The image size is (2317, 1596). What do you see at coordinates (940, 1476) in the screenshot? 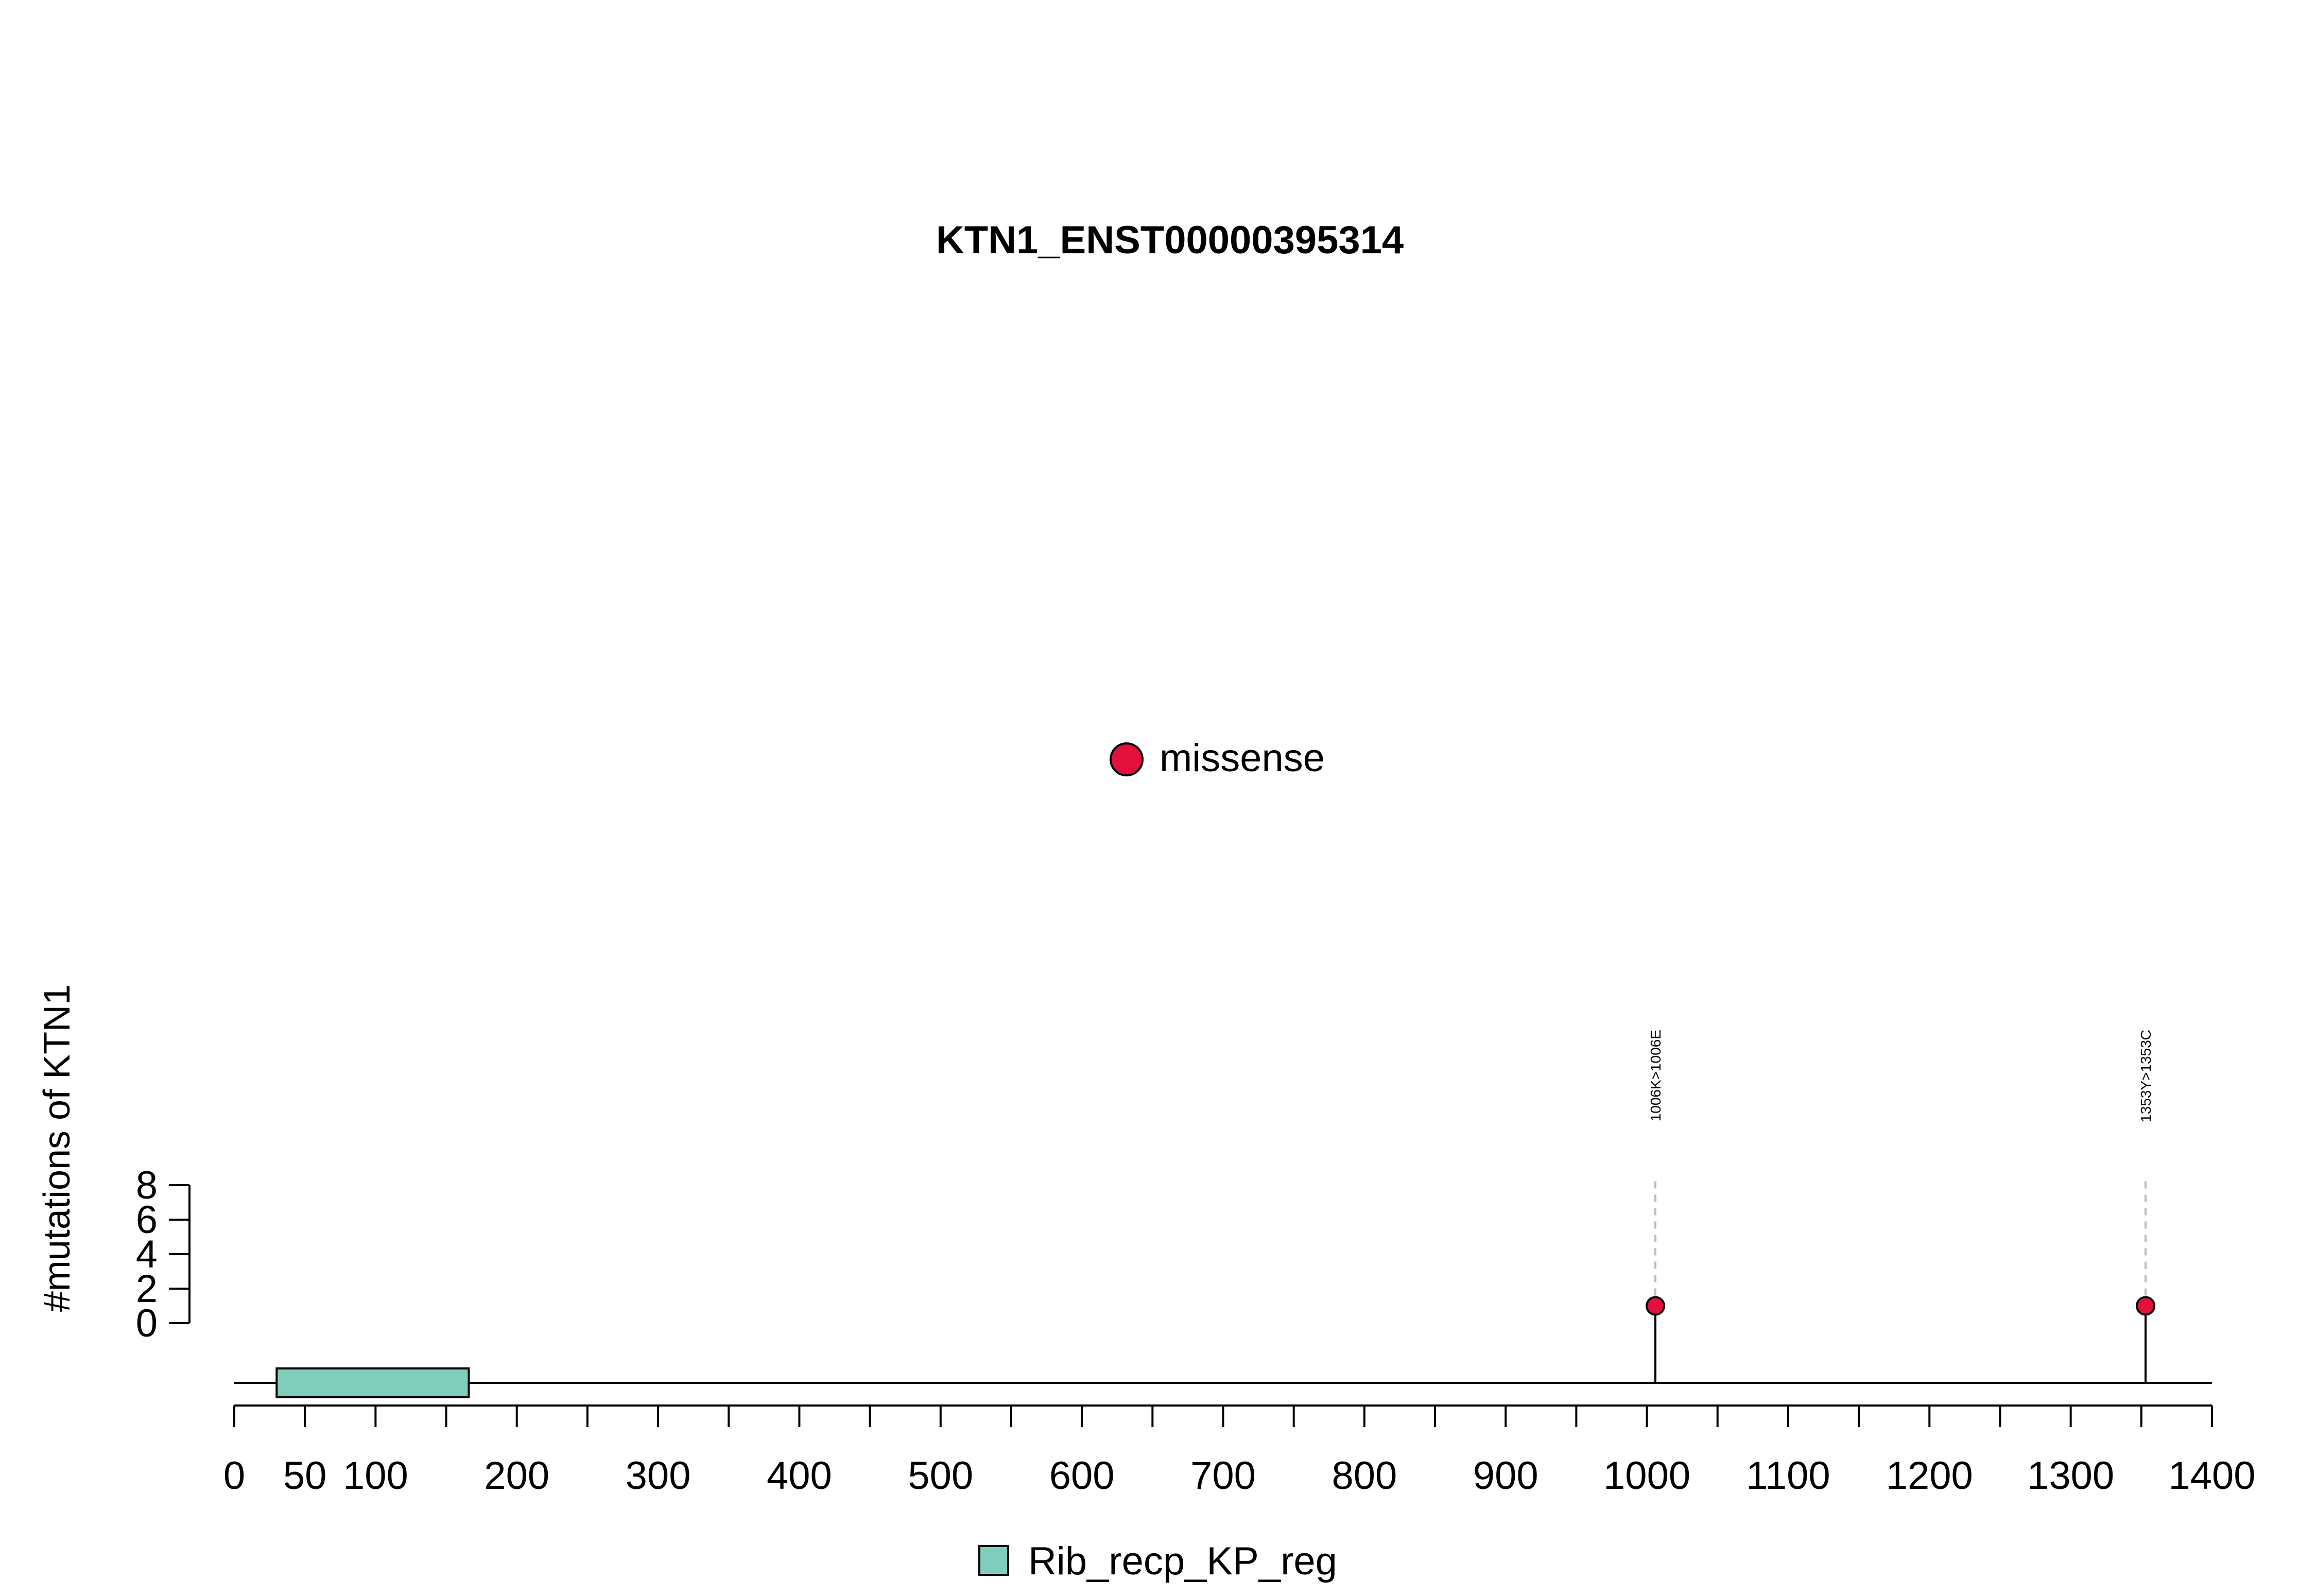
I see `x-tick-label-500: 500` at bounding box center [940, 1476].